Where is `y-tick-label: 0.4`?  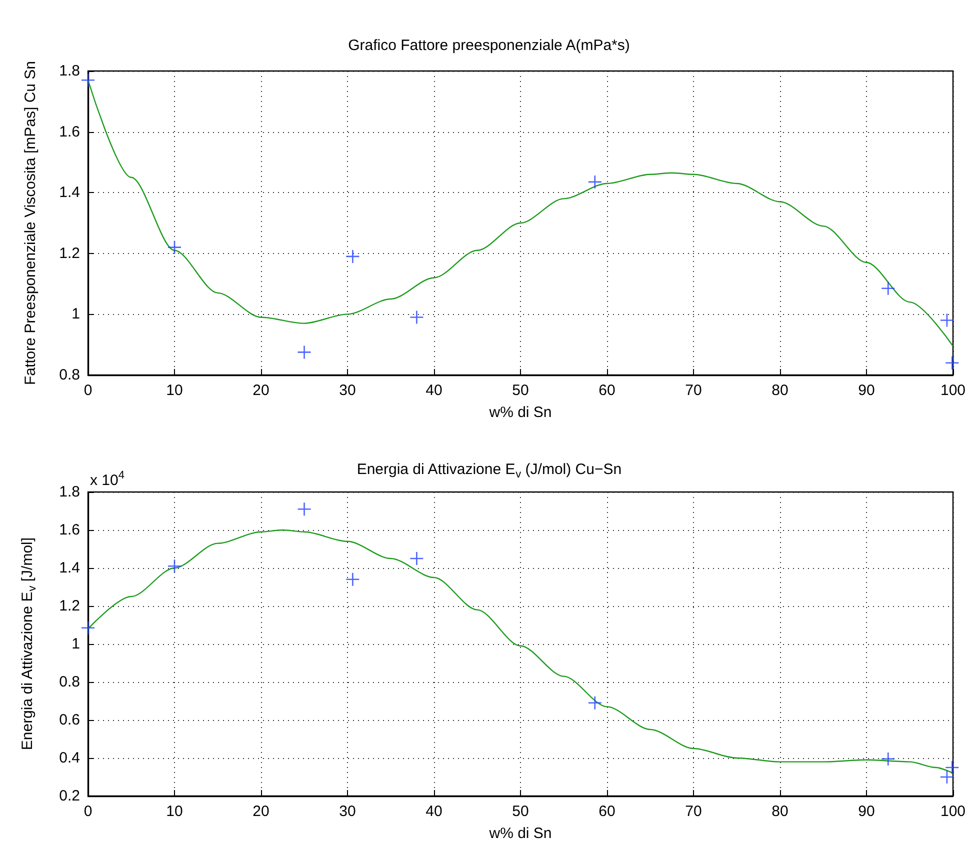 y-tick-label: 0.4 is located at coordinates (69, 758).